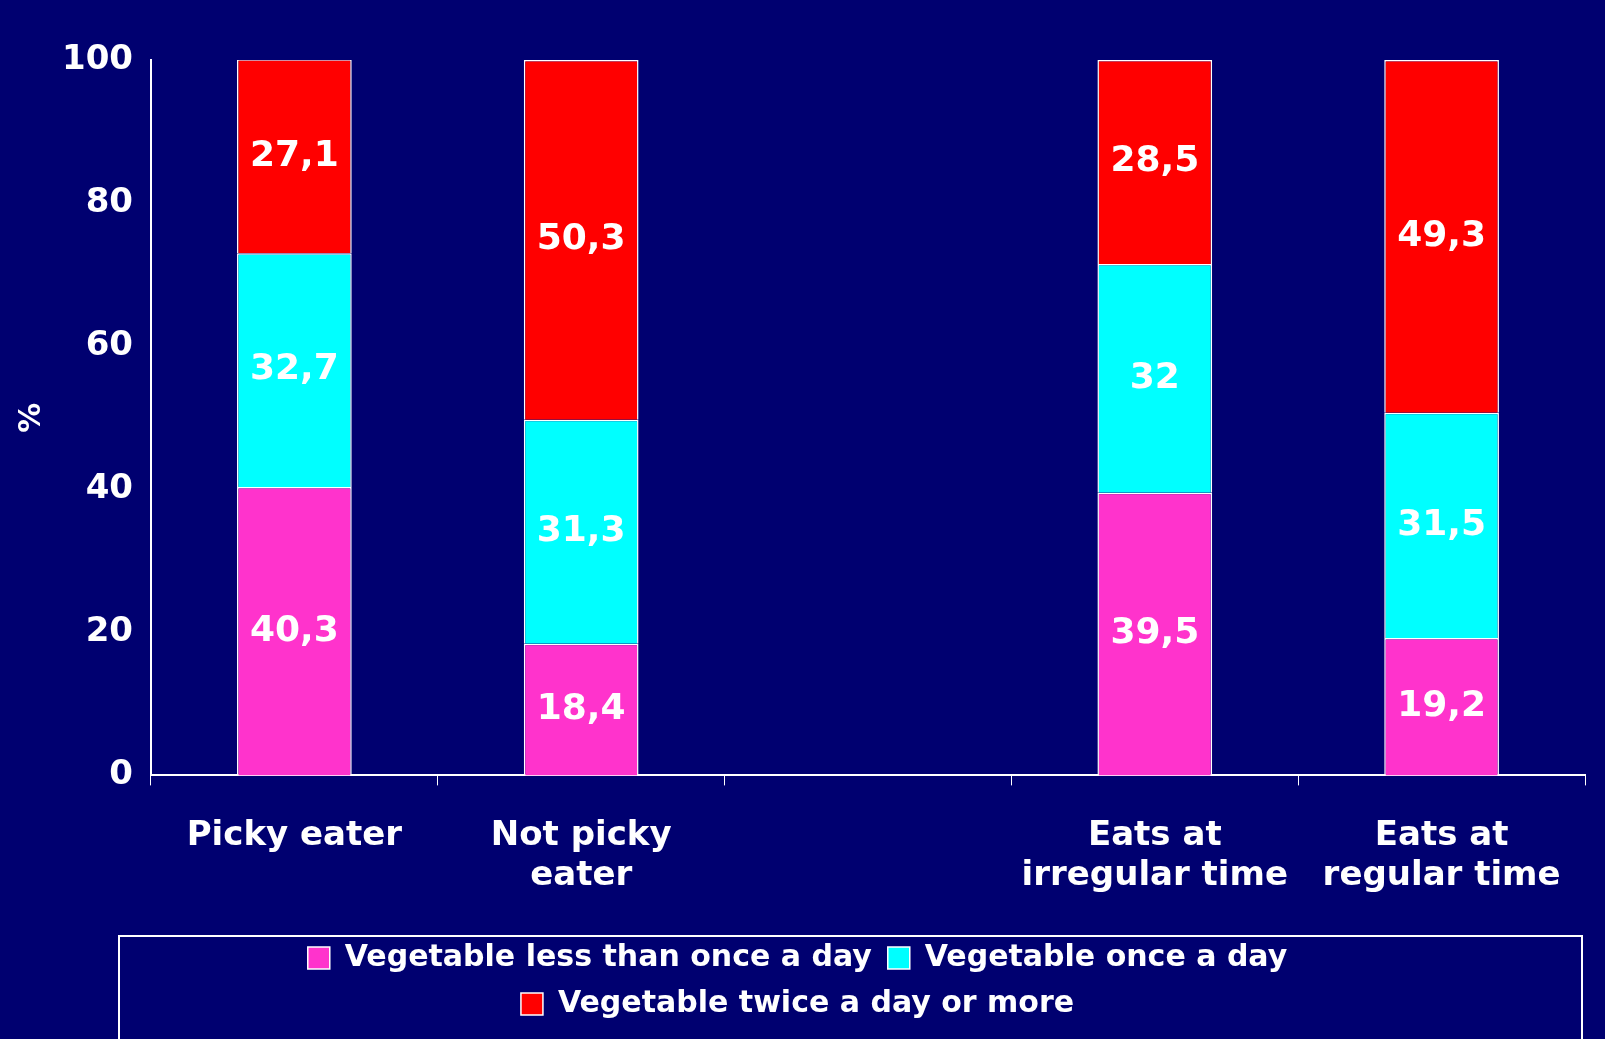 Image resolution: width=1605 pixels, height=1039 pixels. I want to click on data-label: 40,3, so click(294, 628).